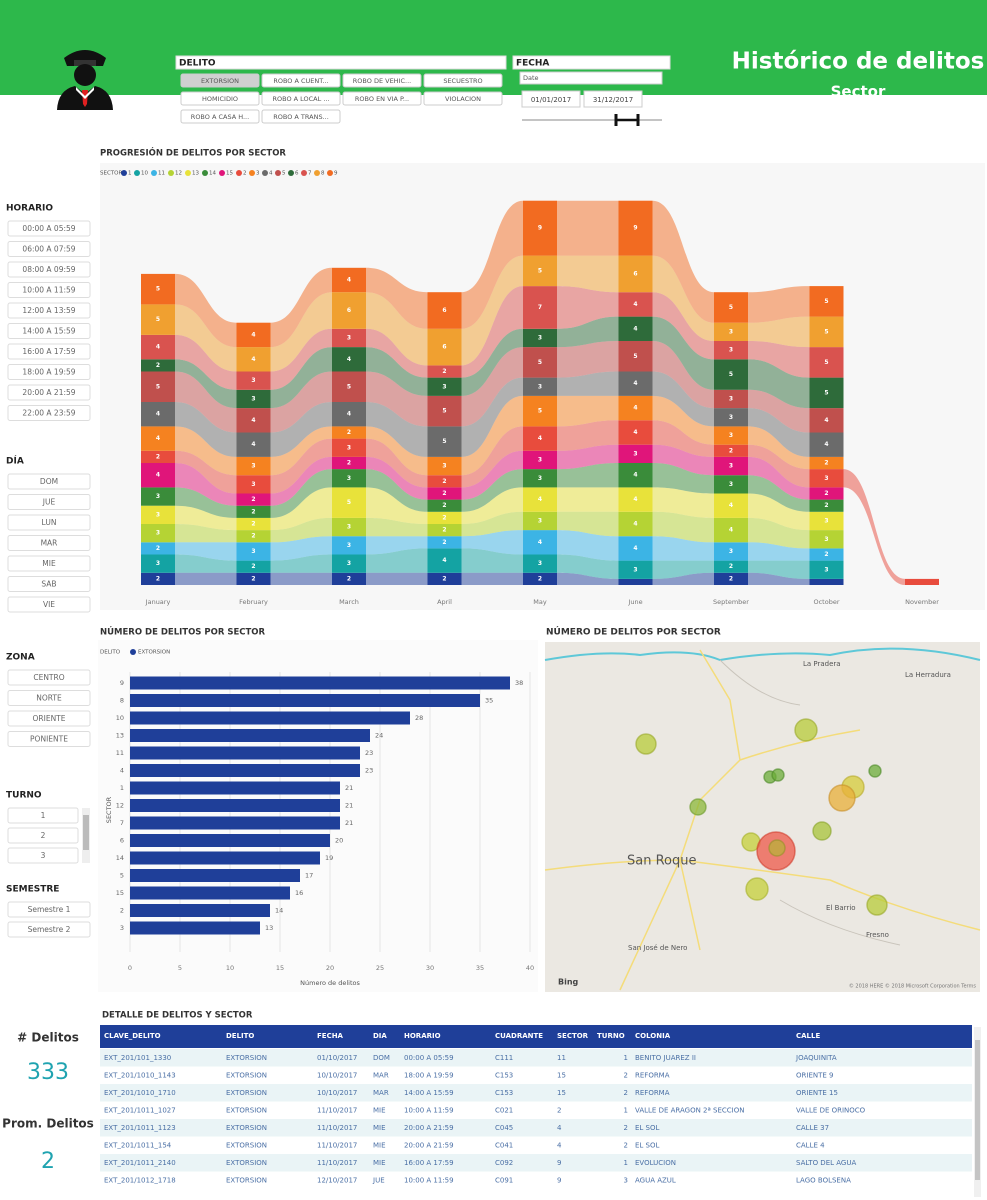 The image size is (987, 1200). I want to click on table-cell: LAGO BOLSENA, so click(823, 1181).